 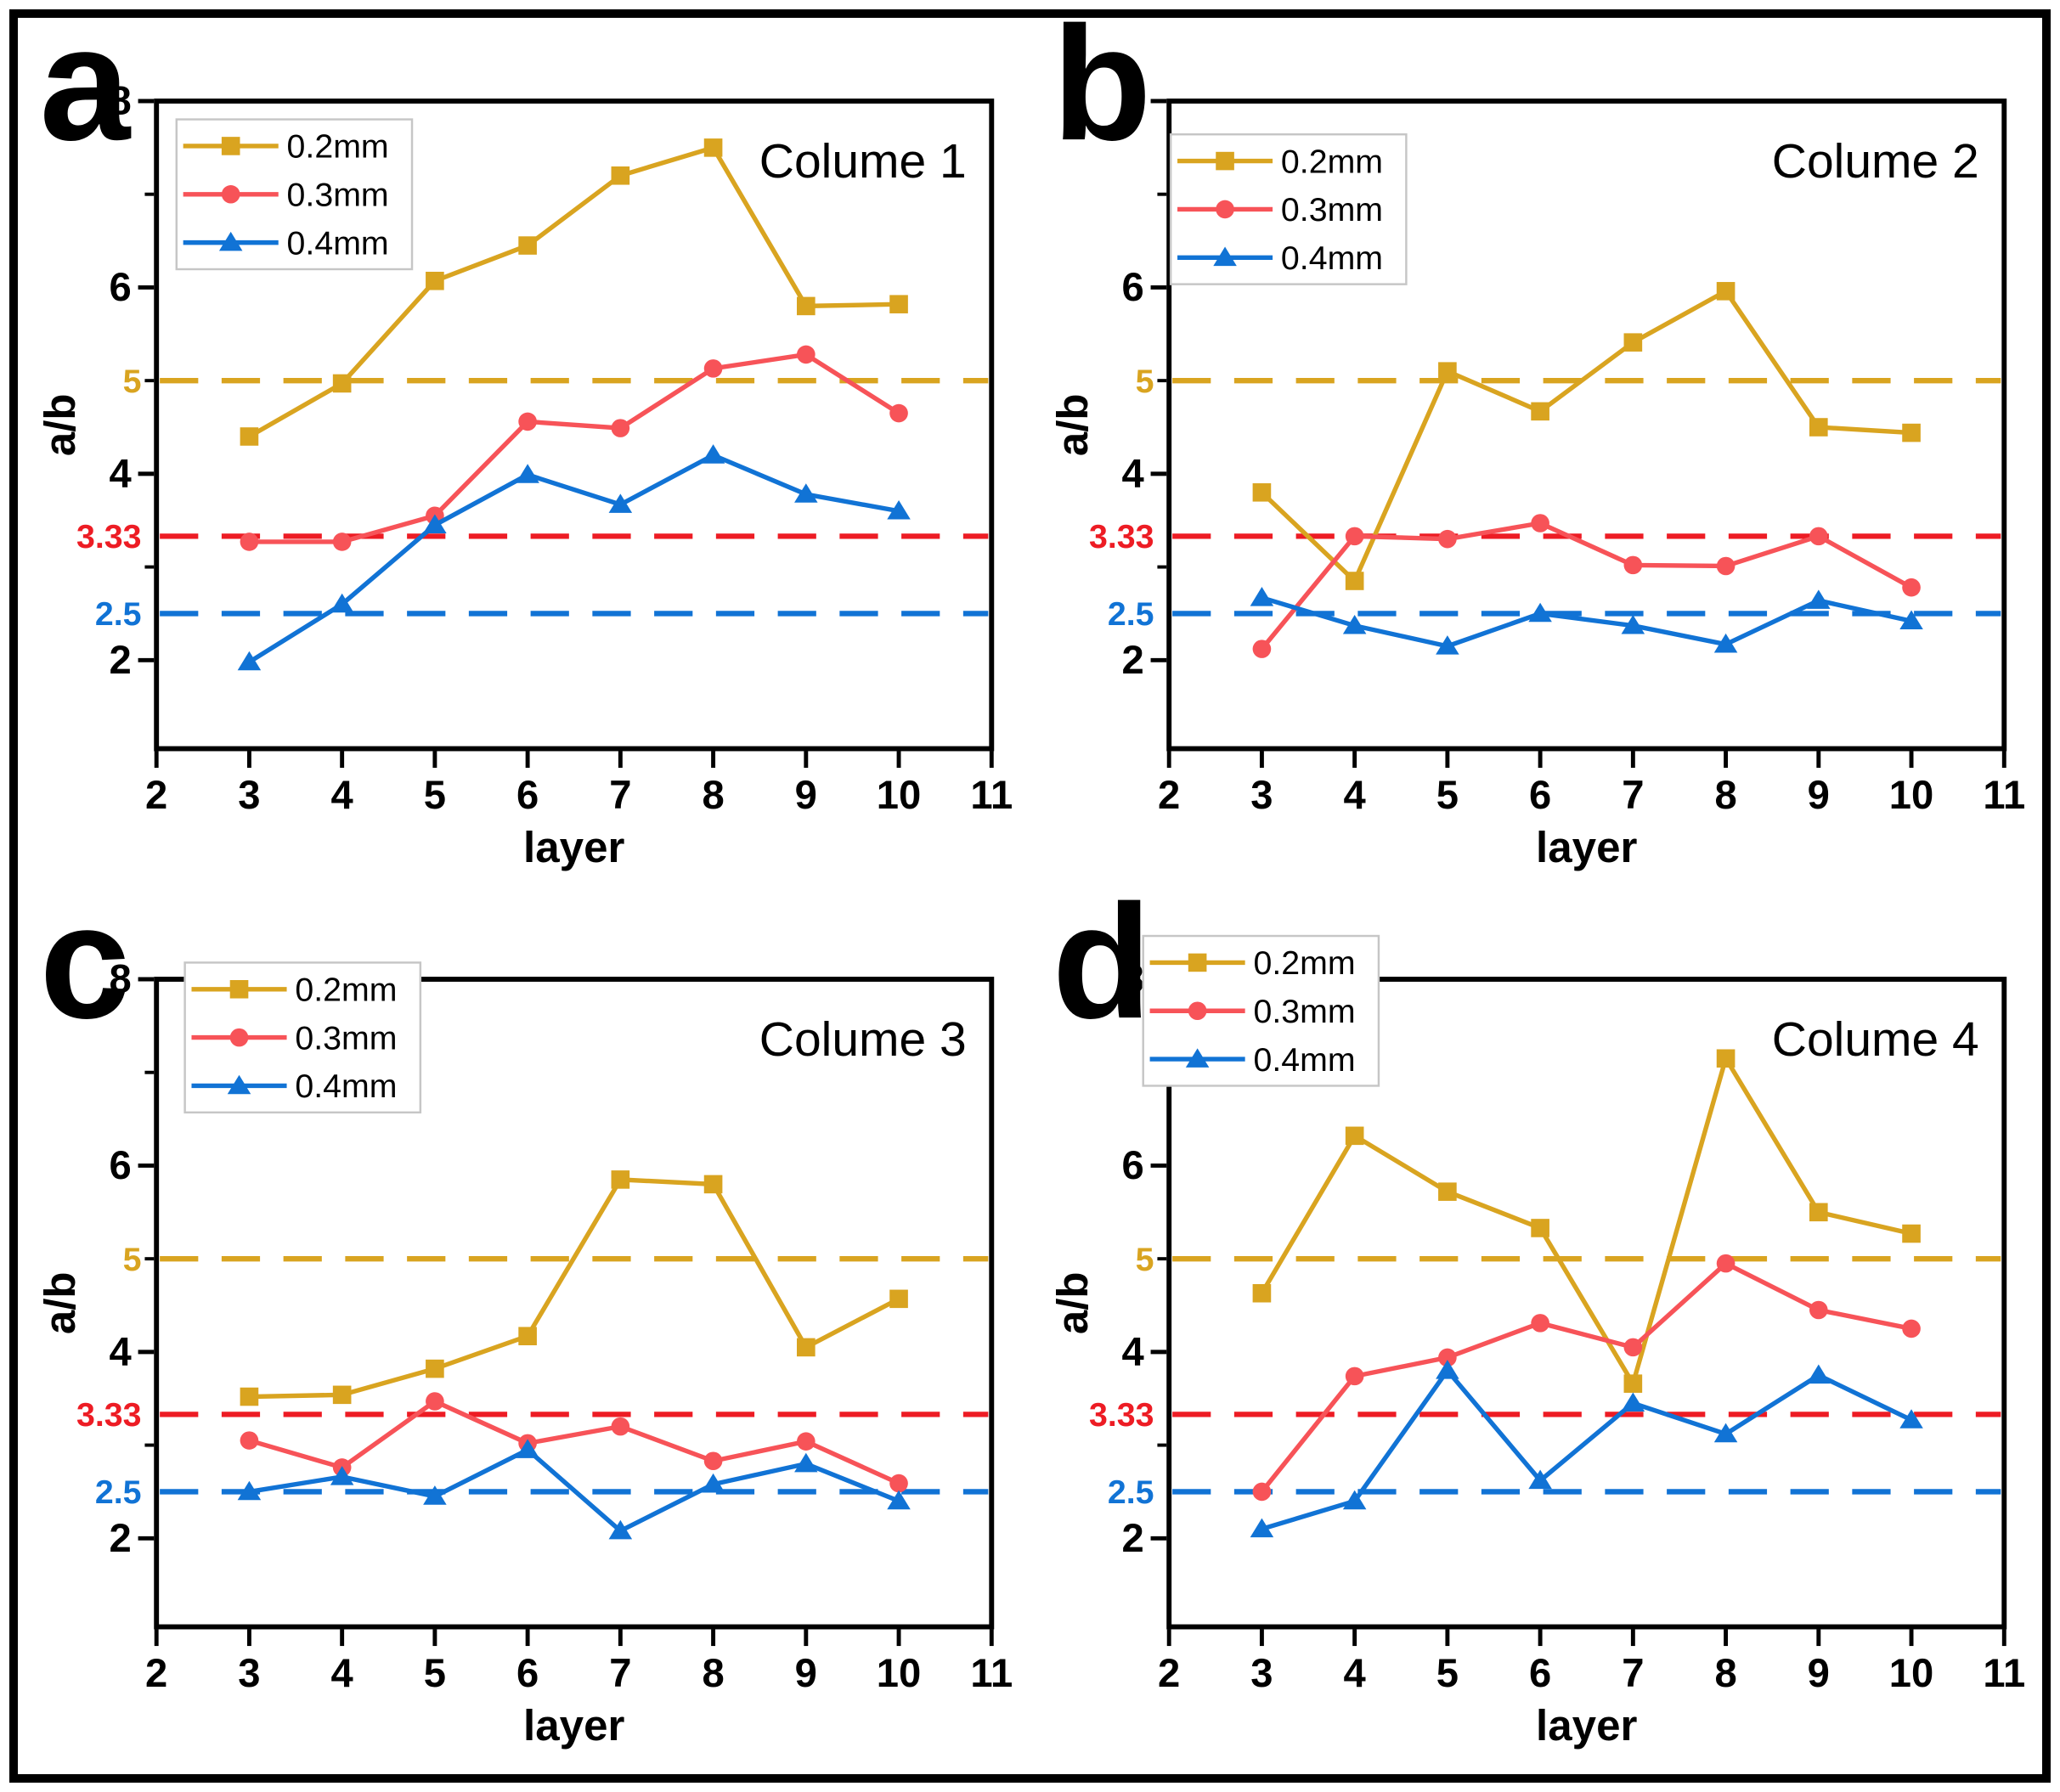 What do you see at coordinates (1539, 1672) in the screenshot?
I see `x-tick-label: 6` at bounding box center [1539, 1672].